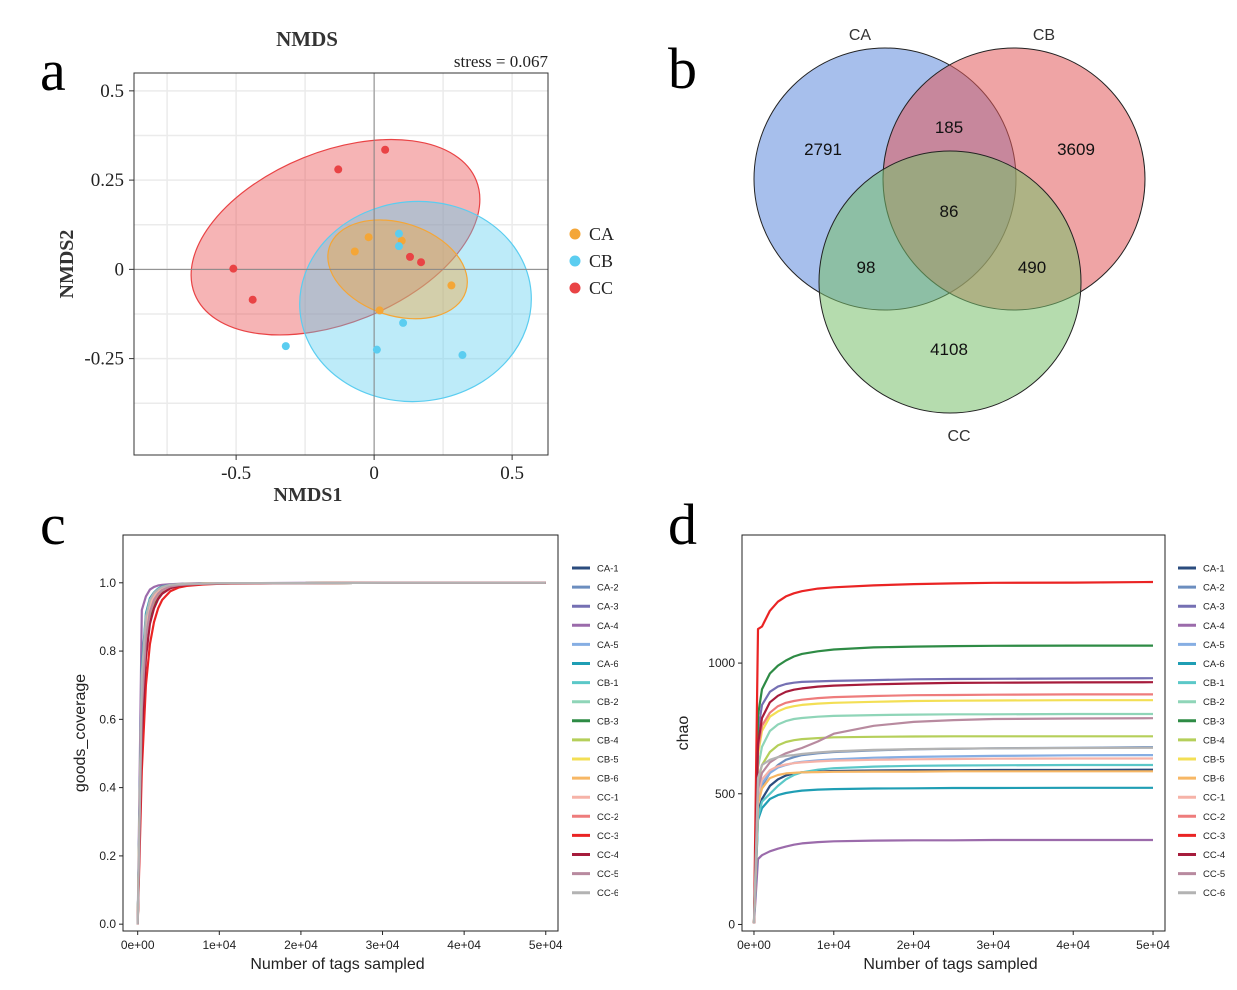 This screenshot has width=1237, height=990. I want to click on y-tick-label: 0.6, so click(107, 719).